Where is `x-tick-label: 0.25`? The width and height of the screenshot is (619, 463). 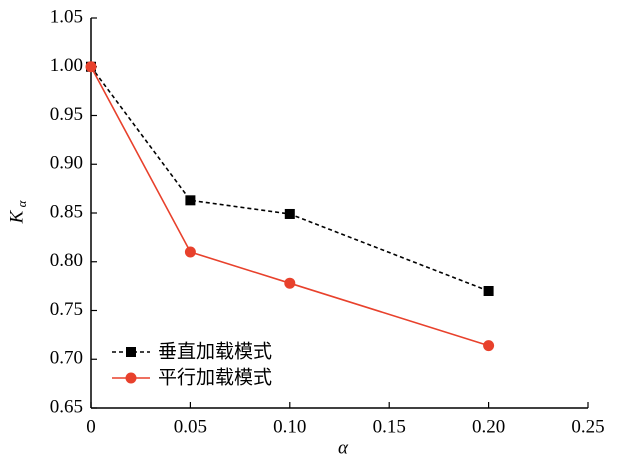
x-tick-label: 0.25 is located at coordinates (587, 426).